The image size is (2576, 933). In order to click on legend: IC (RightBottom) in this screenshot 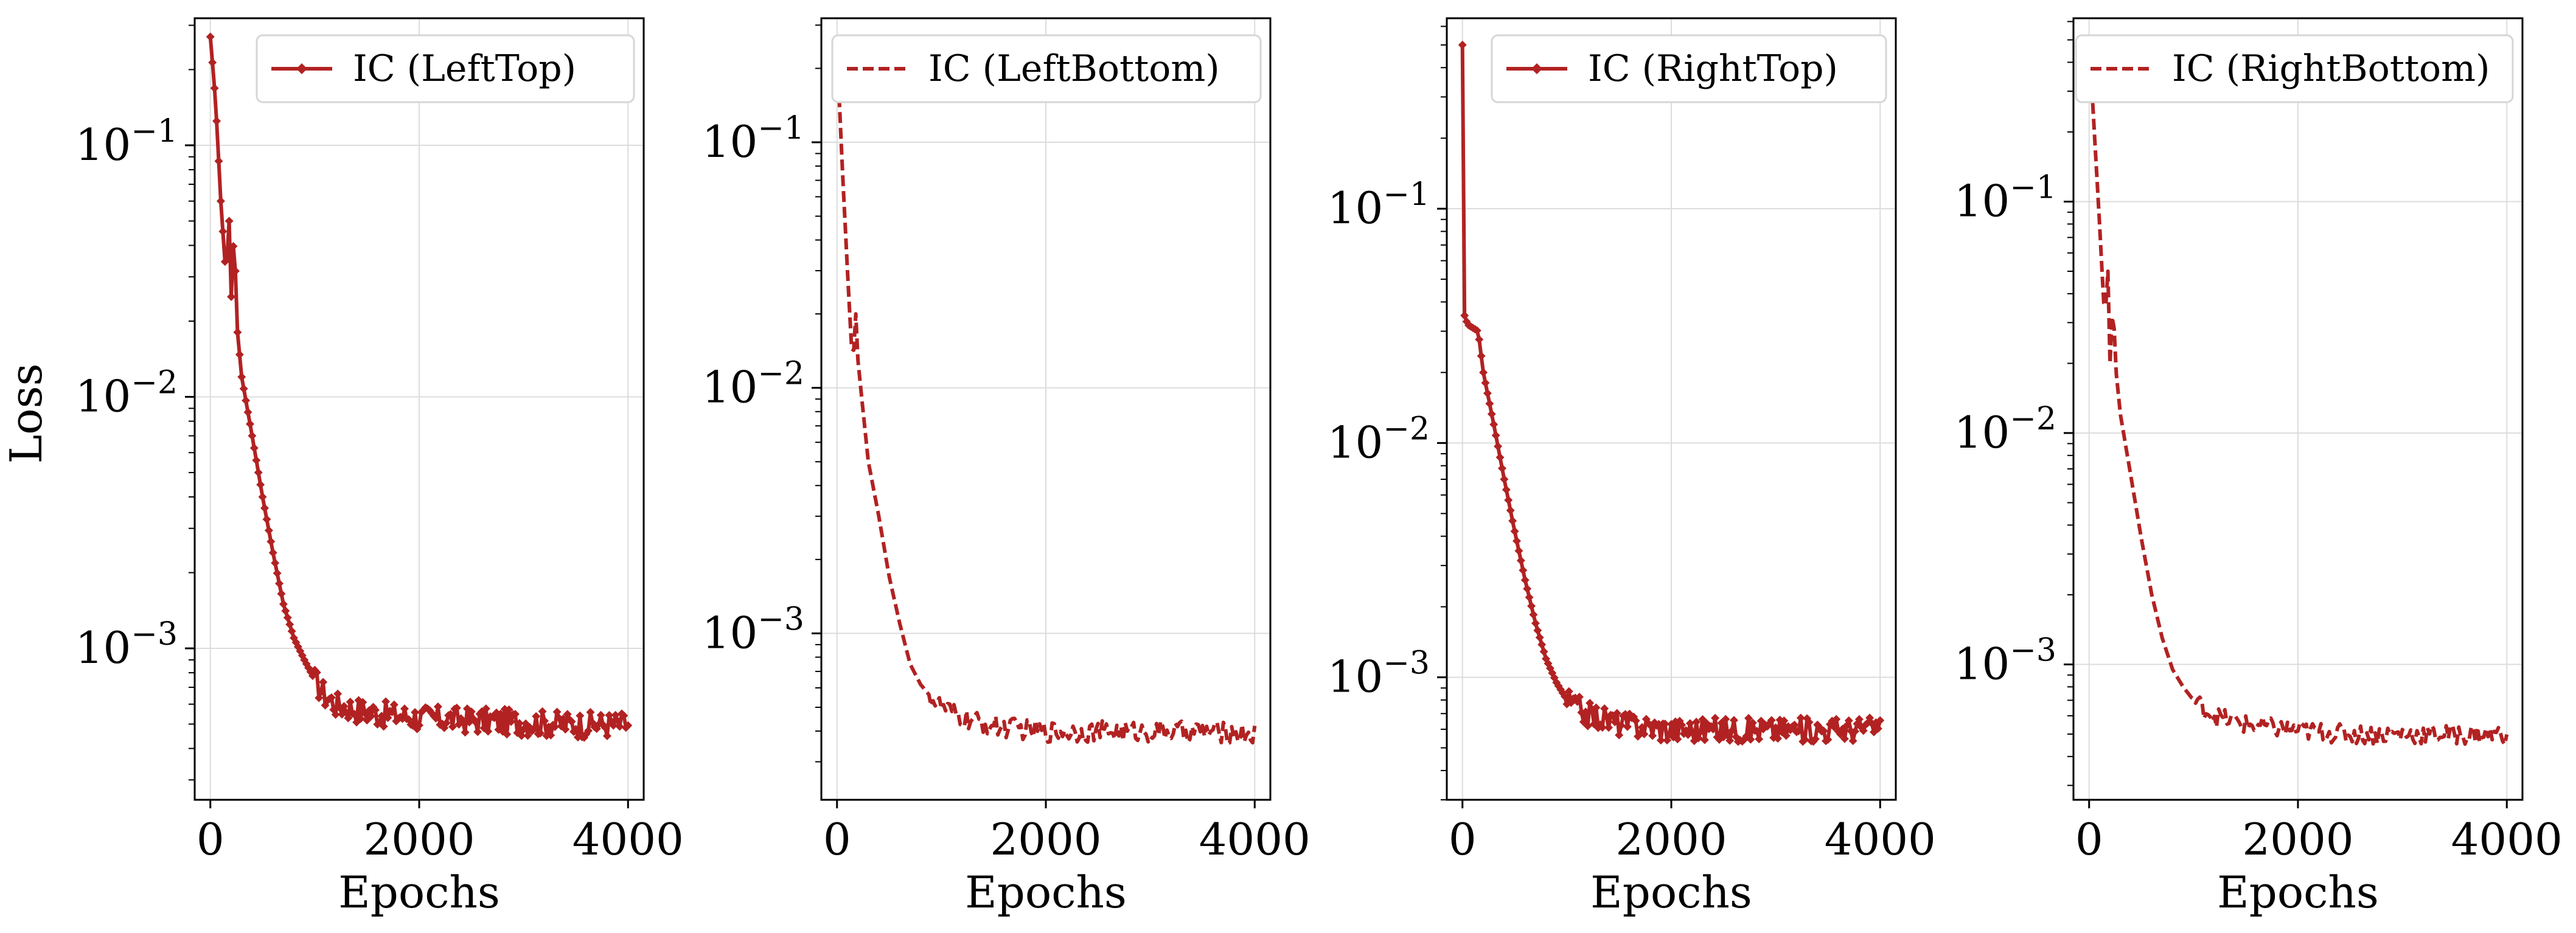, I will do `click(2294, 68)`.